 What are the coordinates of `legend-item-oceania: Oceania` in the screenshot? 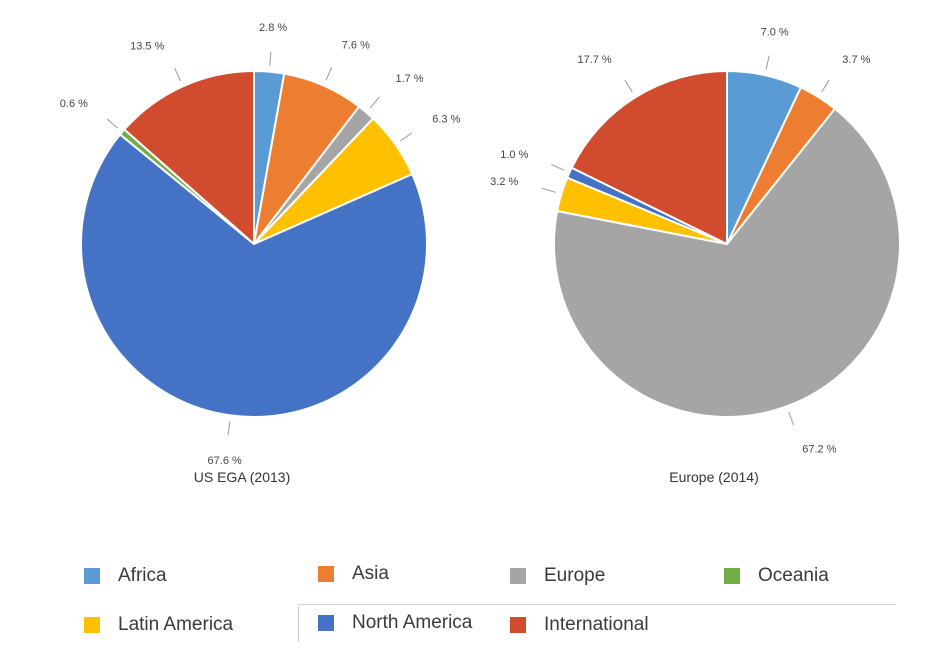 It's located at (776, 576).